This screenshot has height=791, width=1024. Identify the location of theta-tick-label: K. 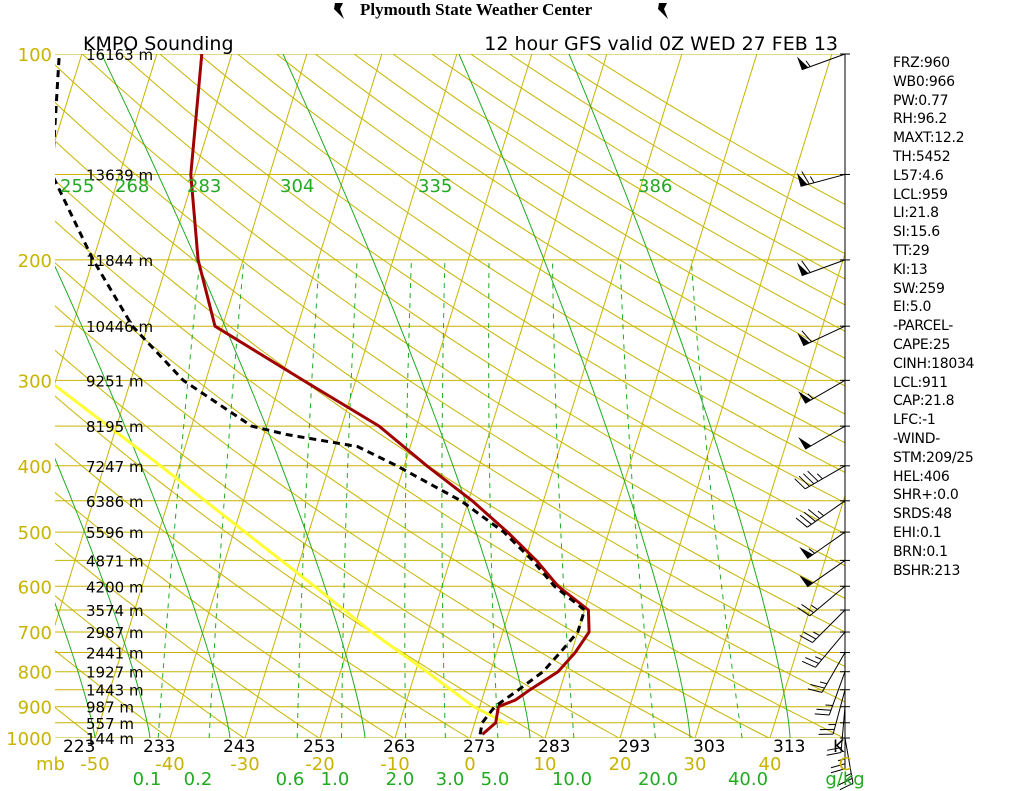
(839, 747).